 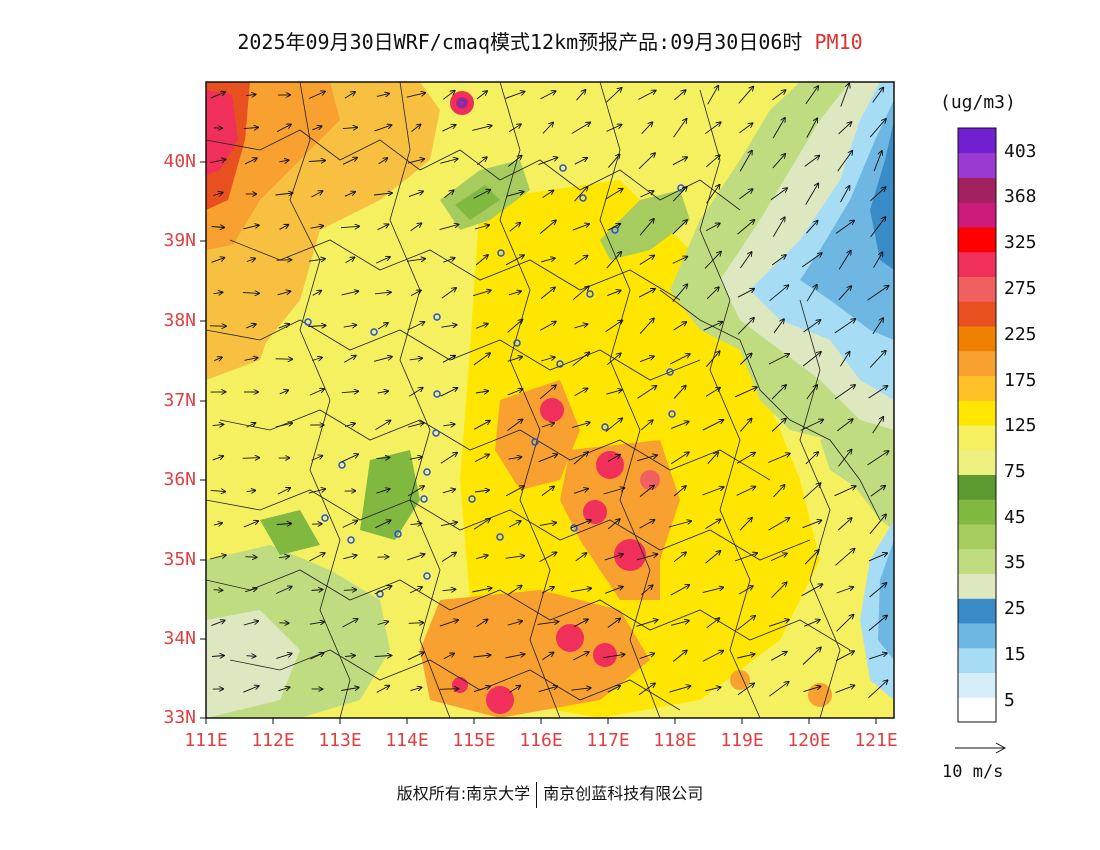 What do you see at coordinates (623, 793) in the screenshot?
I see `copyright-right: 南京创蓝科技有限公司` at bounding box center [623, 793].